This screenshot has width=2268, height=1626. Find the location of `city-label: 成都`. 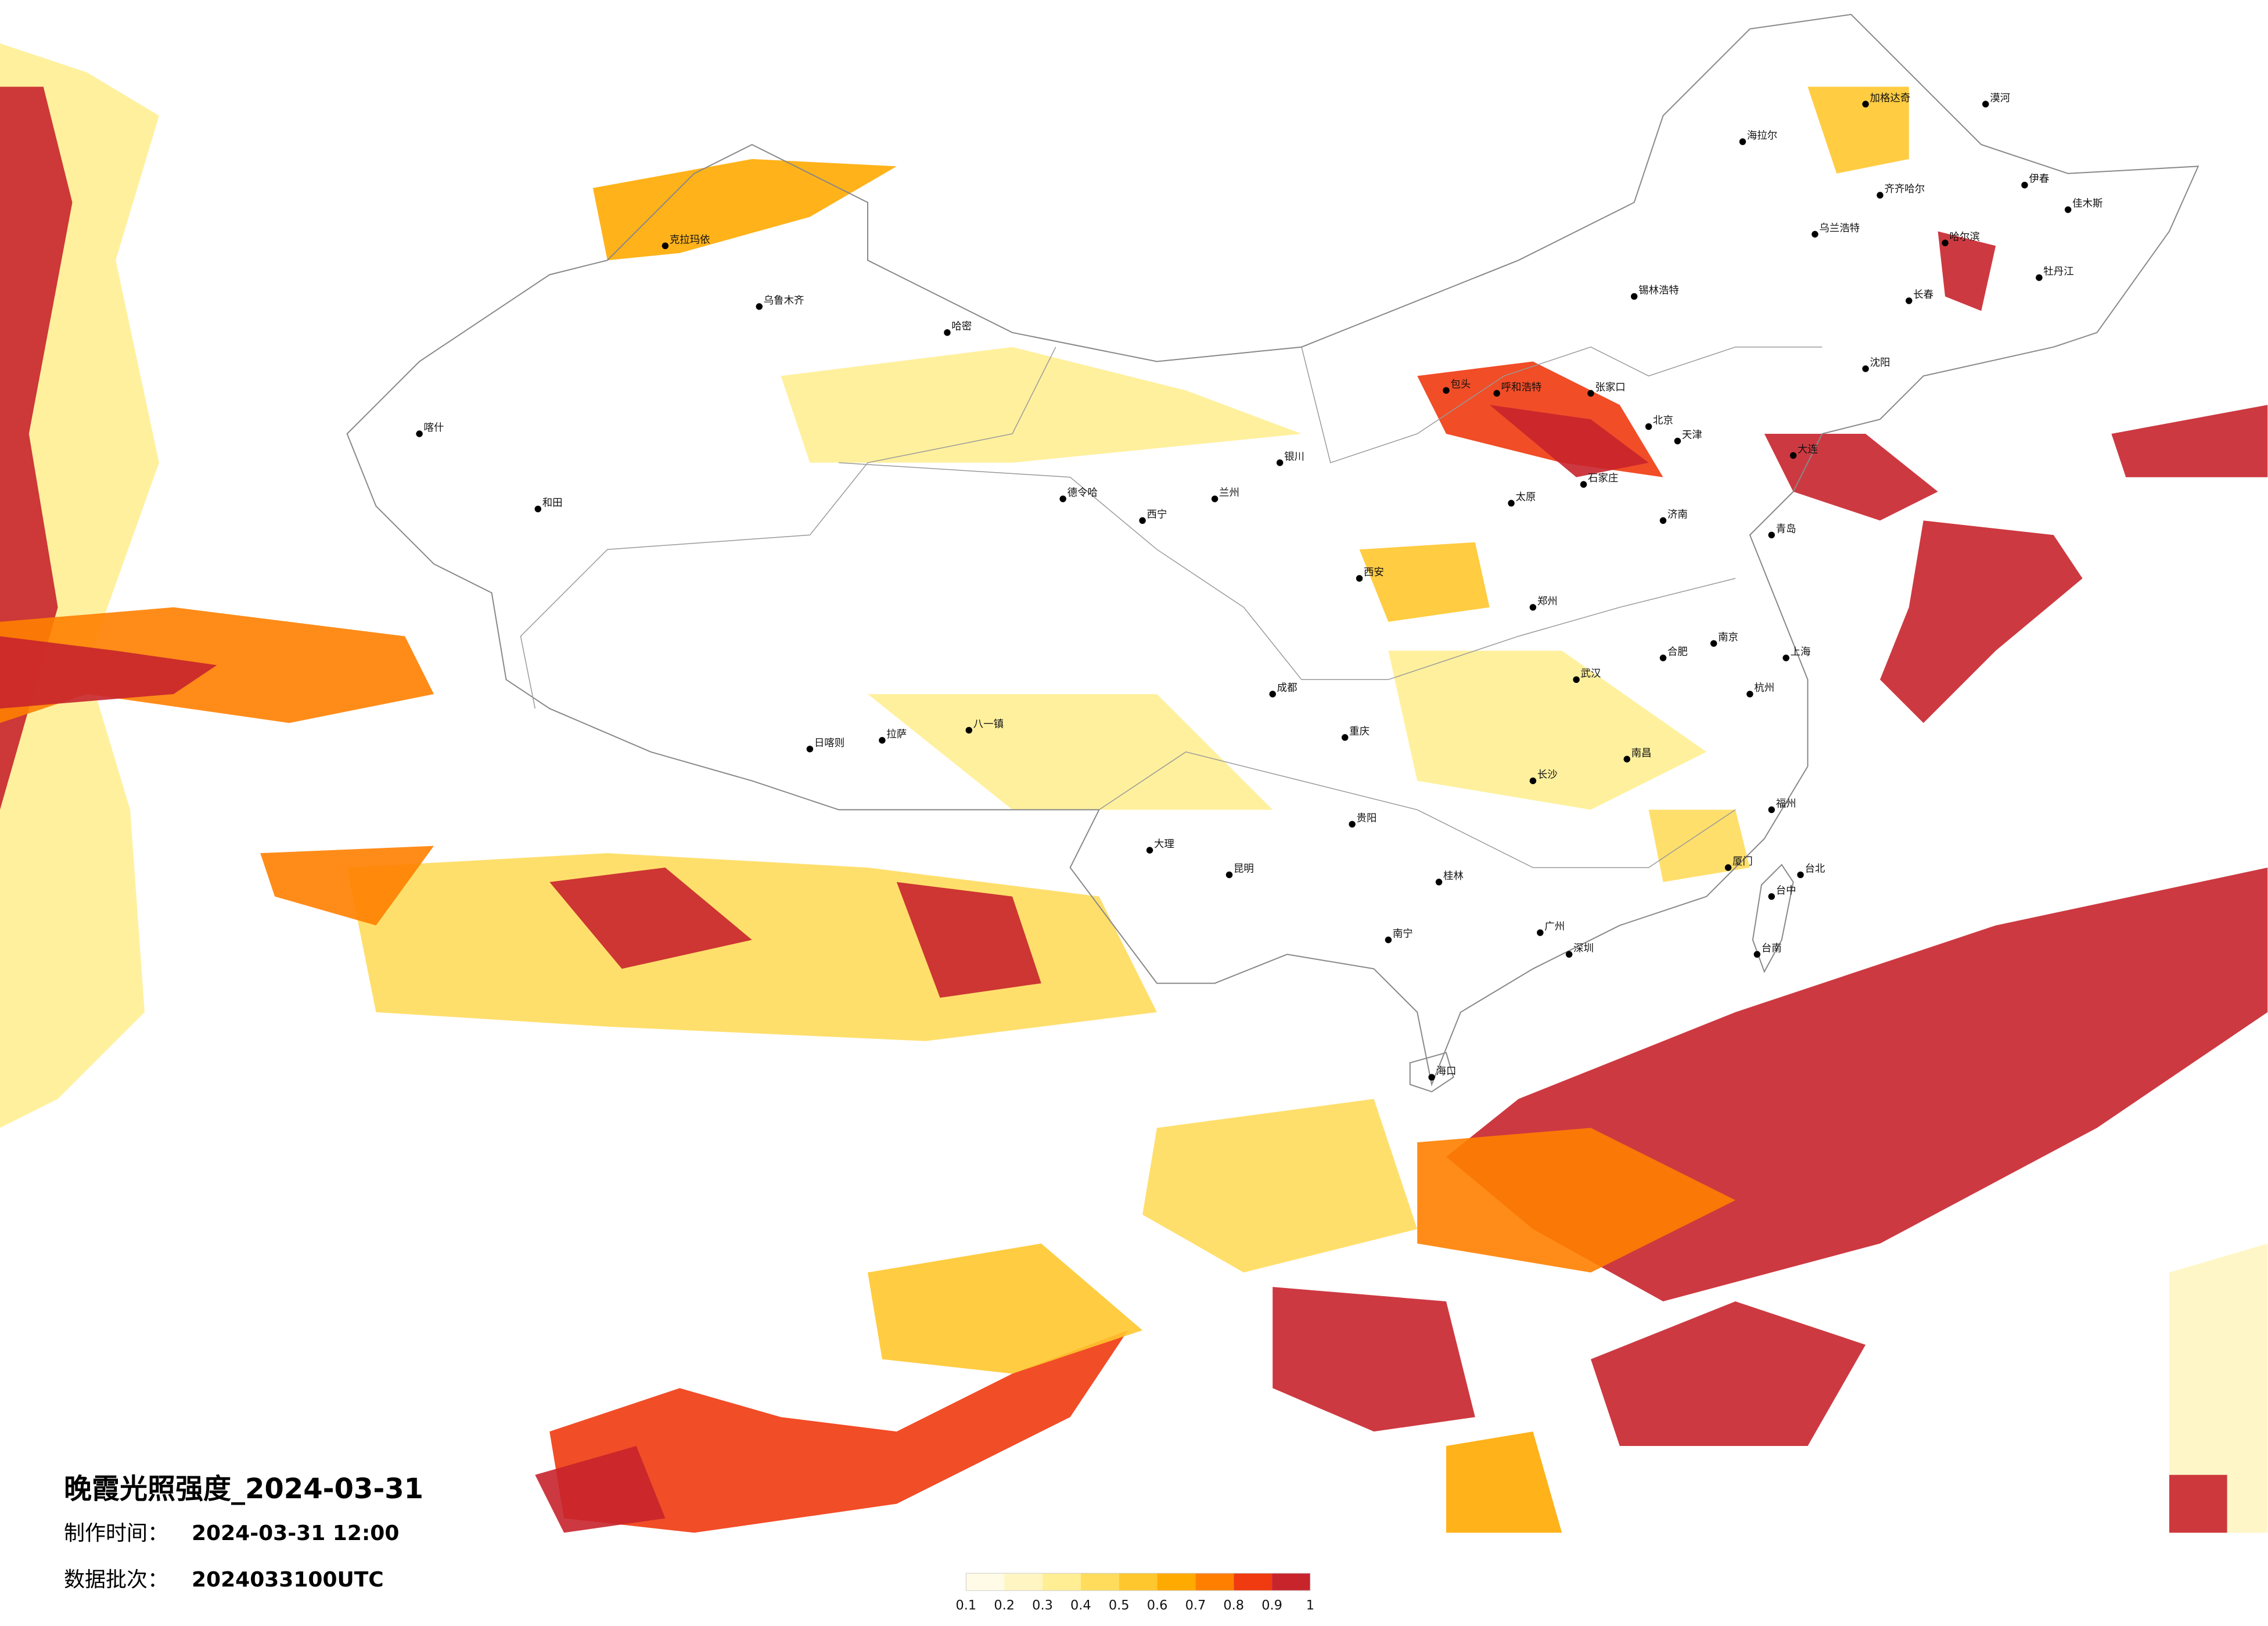

city-label: 成都 is located at coordinates (1287, 688).